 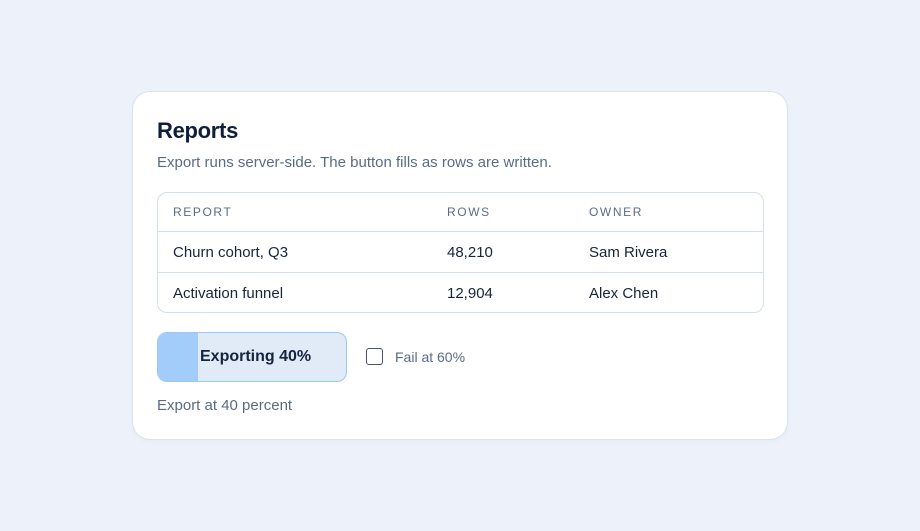 I want to click on report-name-cell: Churn cohort, Q3, so click(x=231, y=252).